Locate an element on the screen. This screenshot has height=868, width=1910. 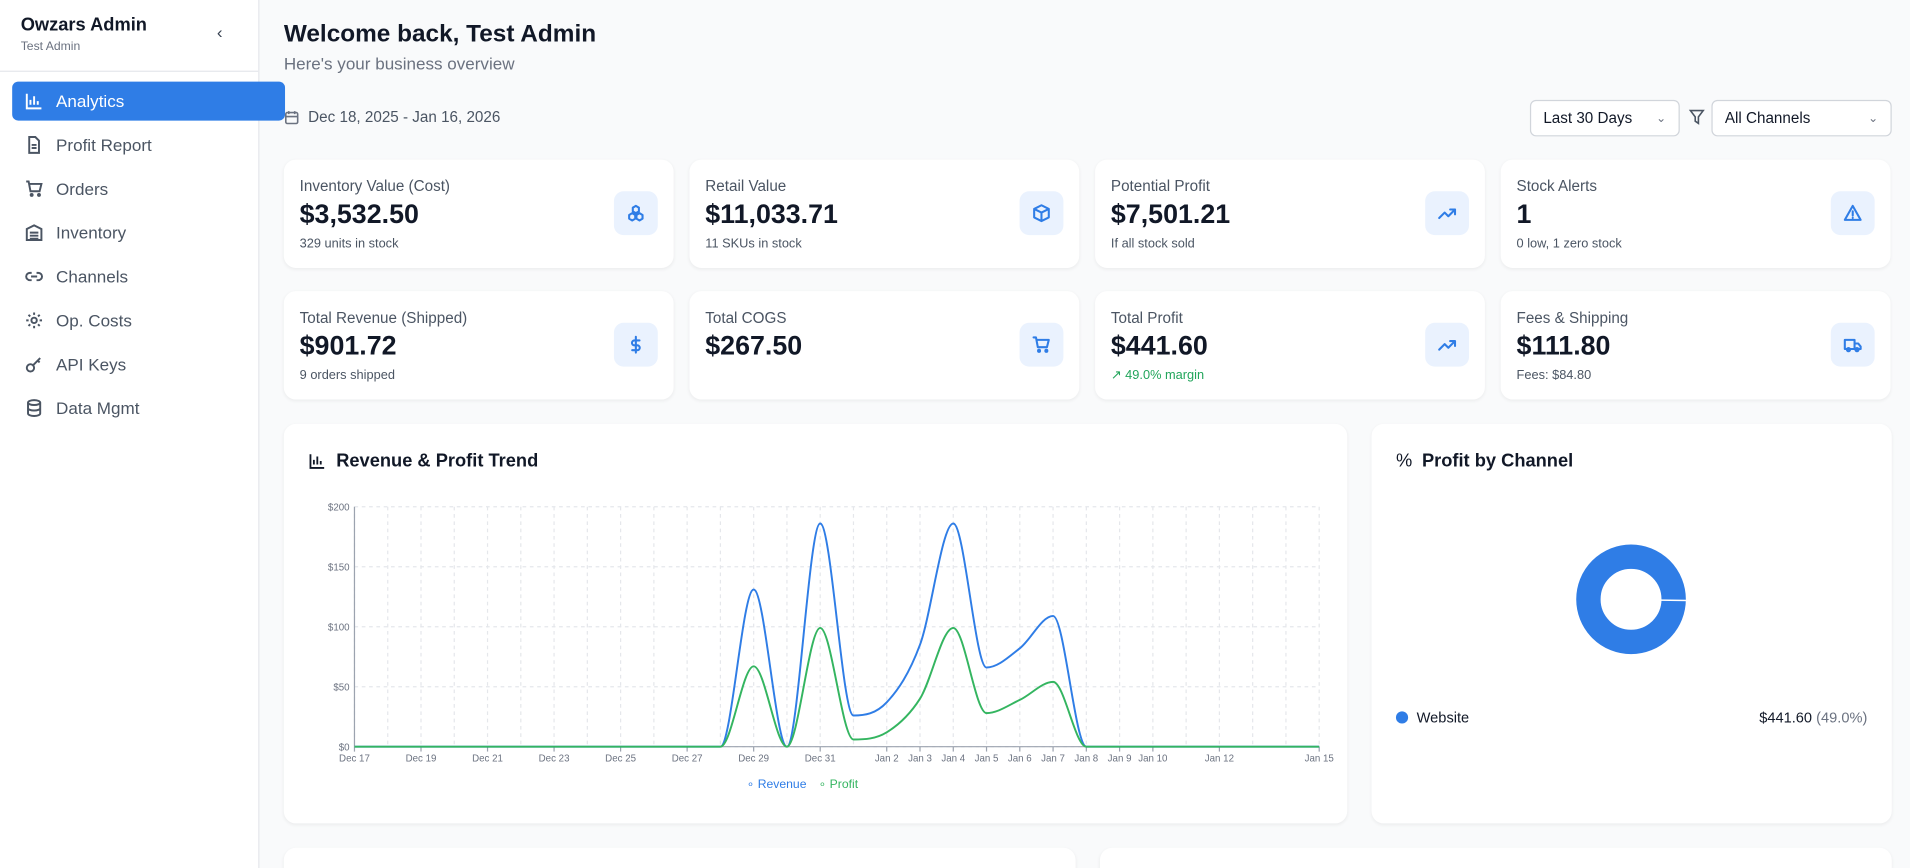
y-tick-label: $100 is located at coordinates (339, 627).